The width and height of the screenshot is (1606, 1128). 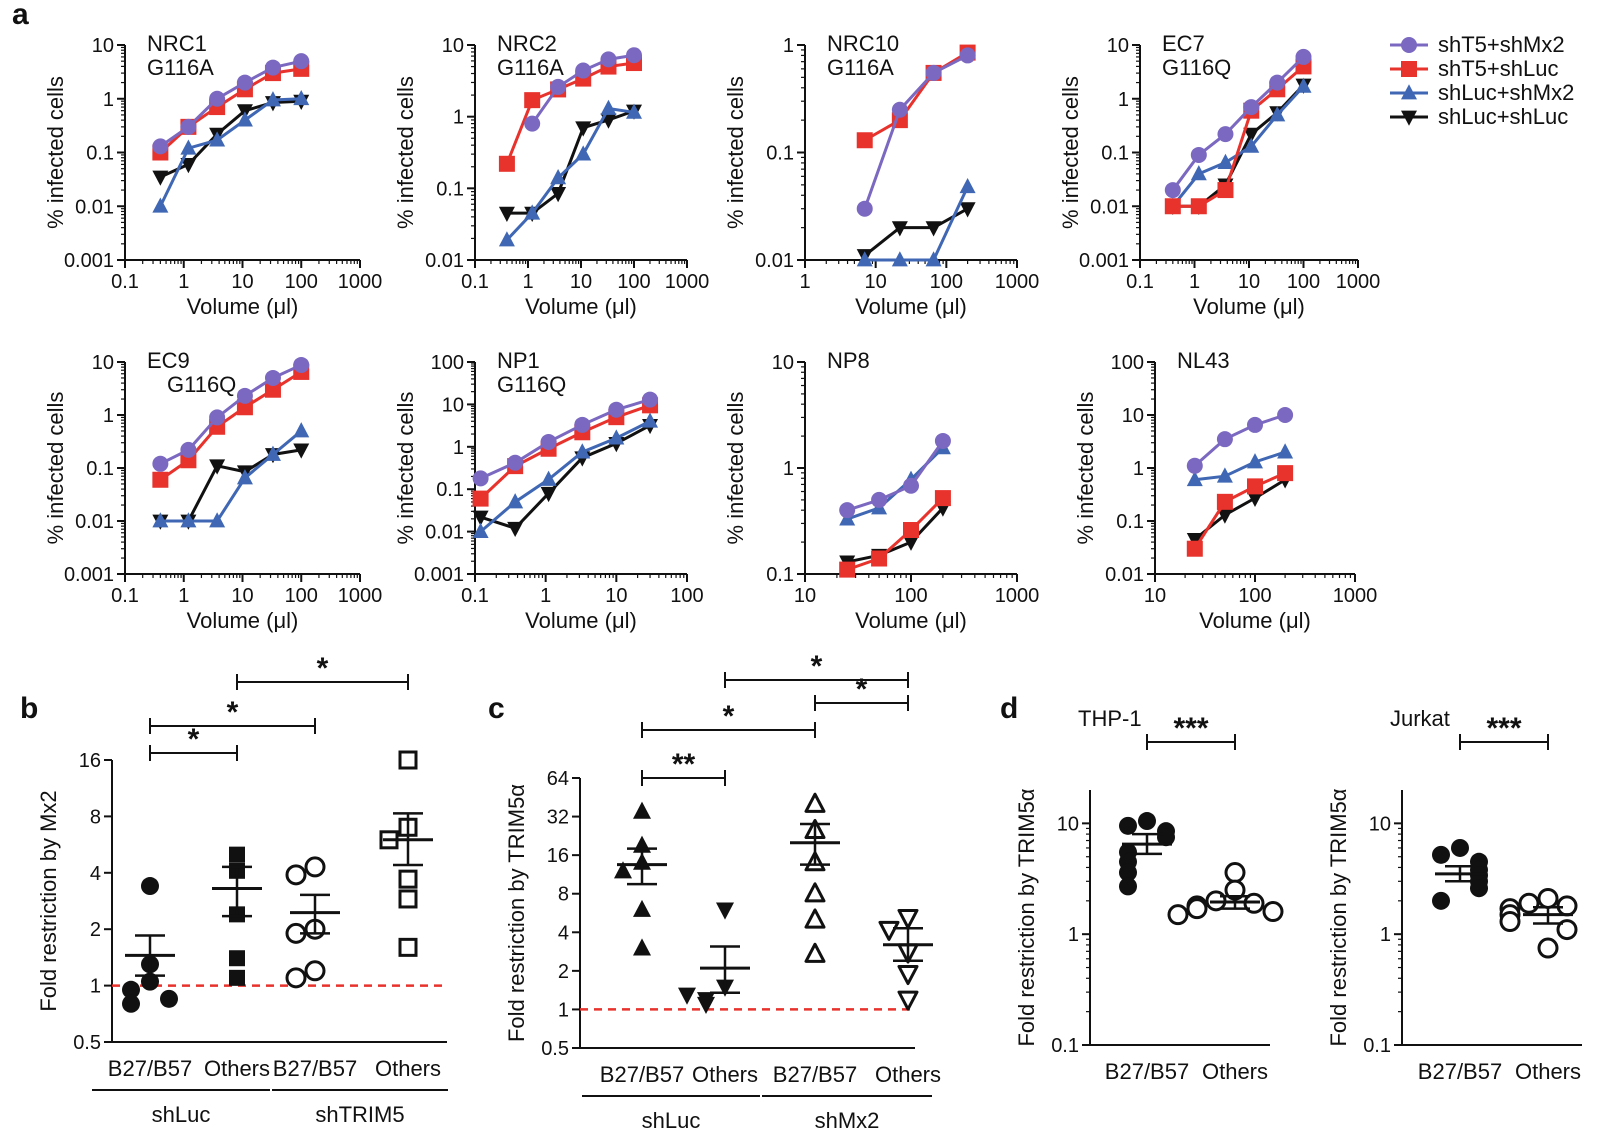 I want to click on y-axis-label: Fold restriction by TRIM5α, so click(x=1026, y=917).